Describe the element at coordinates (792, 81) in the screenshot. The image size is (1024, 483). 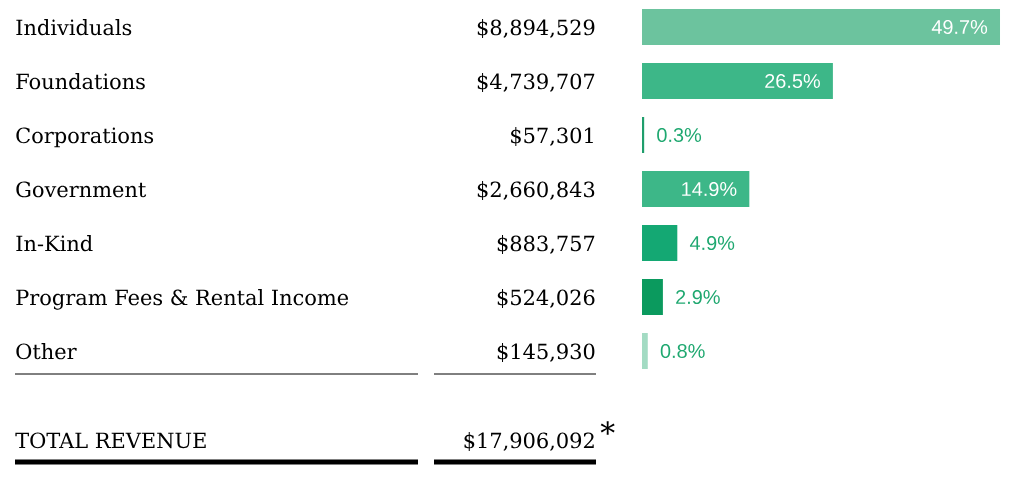
I see `data-label: 26.5%` at that location.